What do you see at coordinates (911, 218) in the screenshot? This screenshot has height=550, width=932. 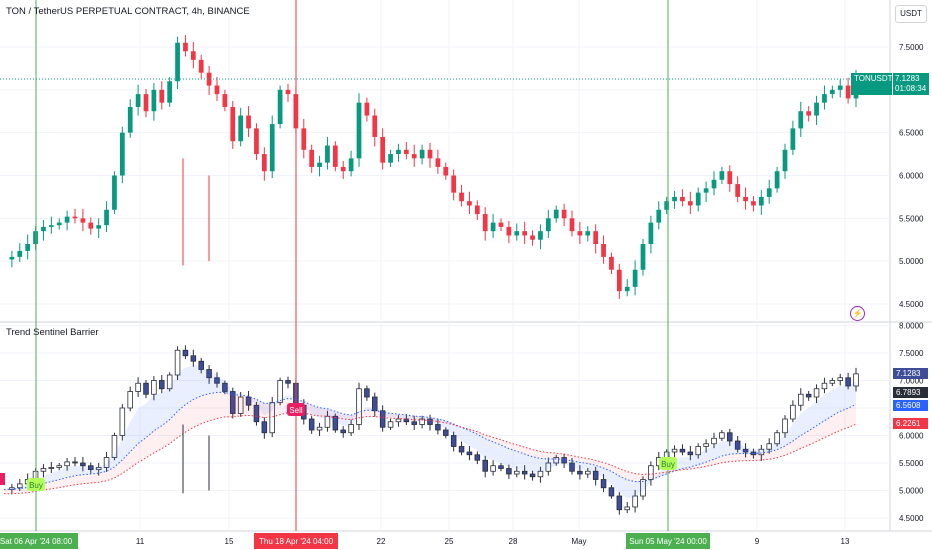 I see `price-tick-label: 5.5000` at bounding box center [911, 218].